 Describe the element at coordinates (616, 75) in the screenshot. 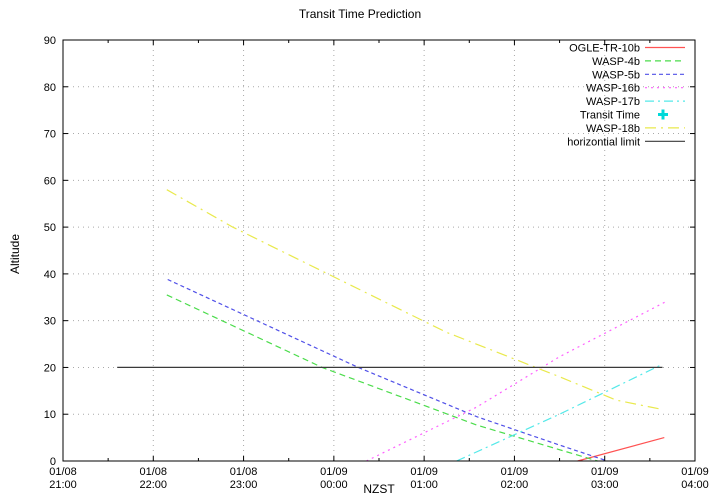

I see `legend-label: WASP-5b` at that location.